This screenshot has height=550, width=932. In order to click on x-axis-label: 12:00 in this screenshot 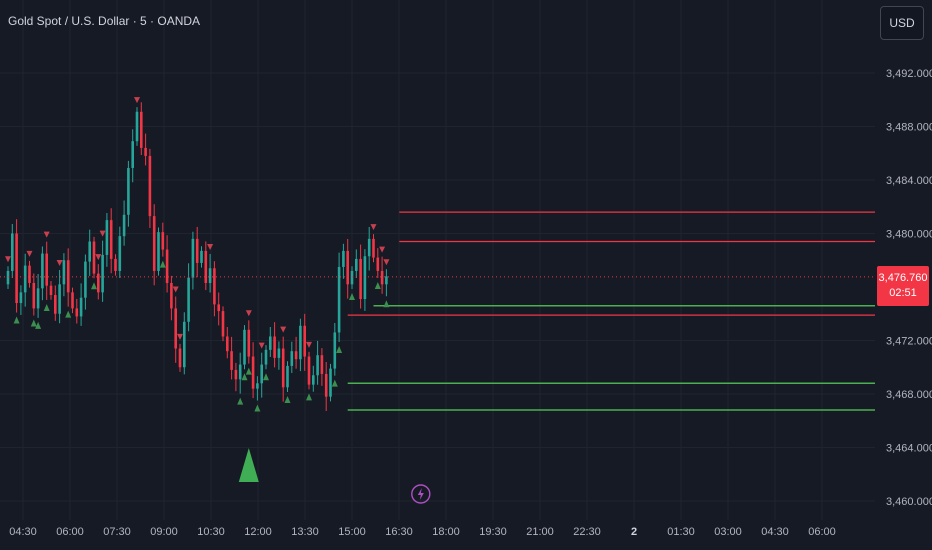, I will do `click(258, 532)`.